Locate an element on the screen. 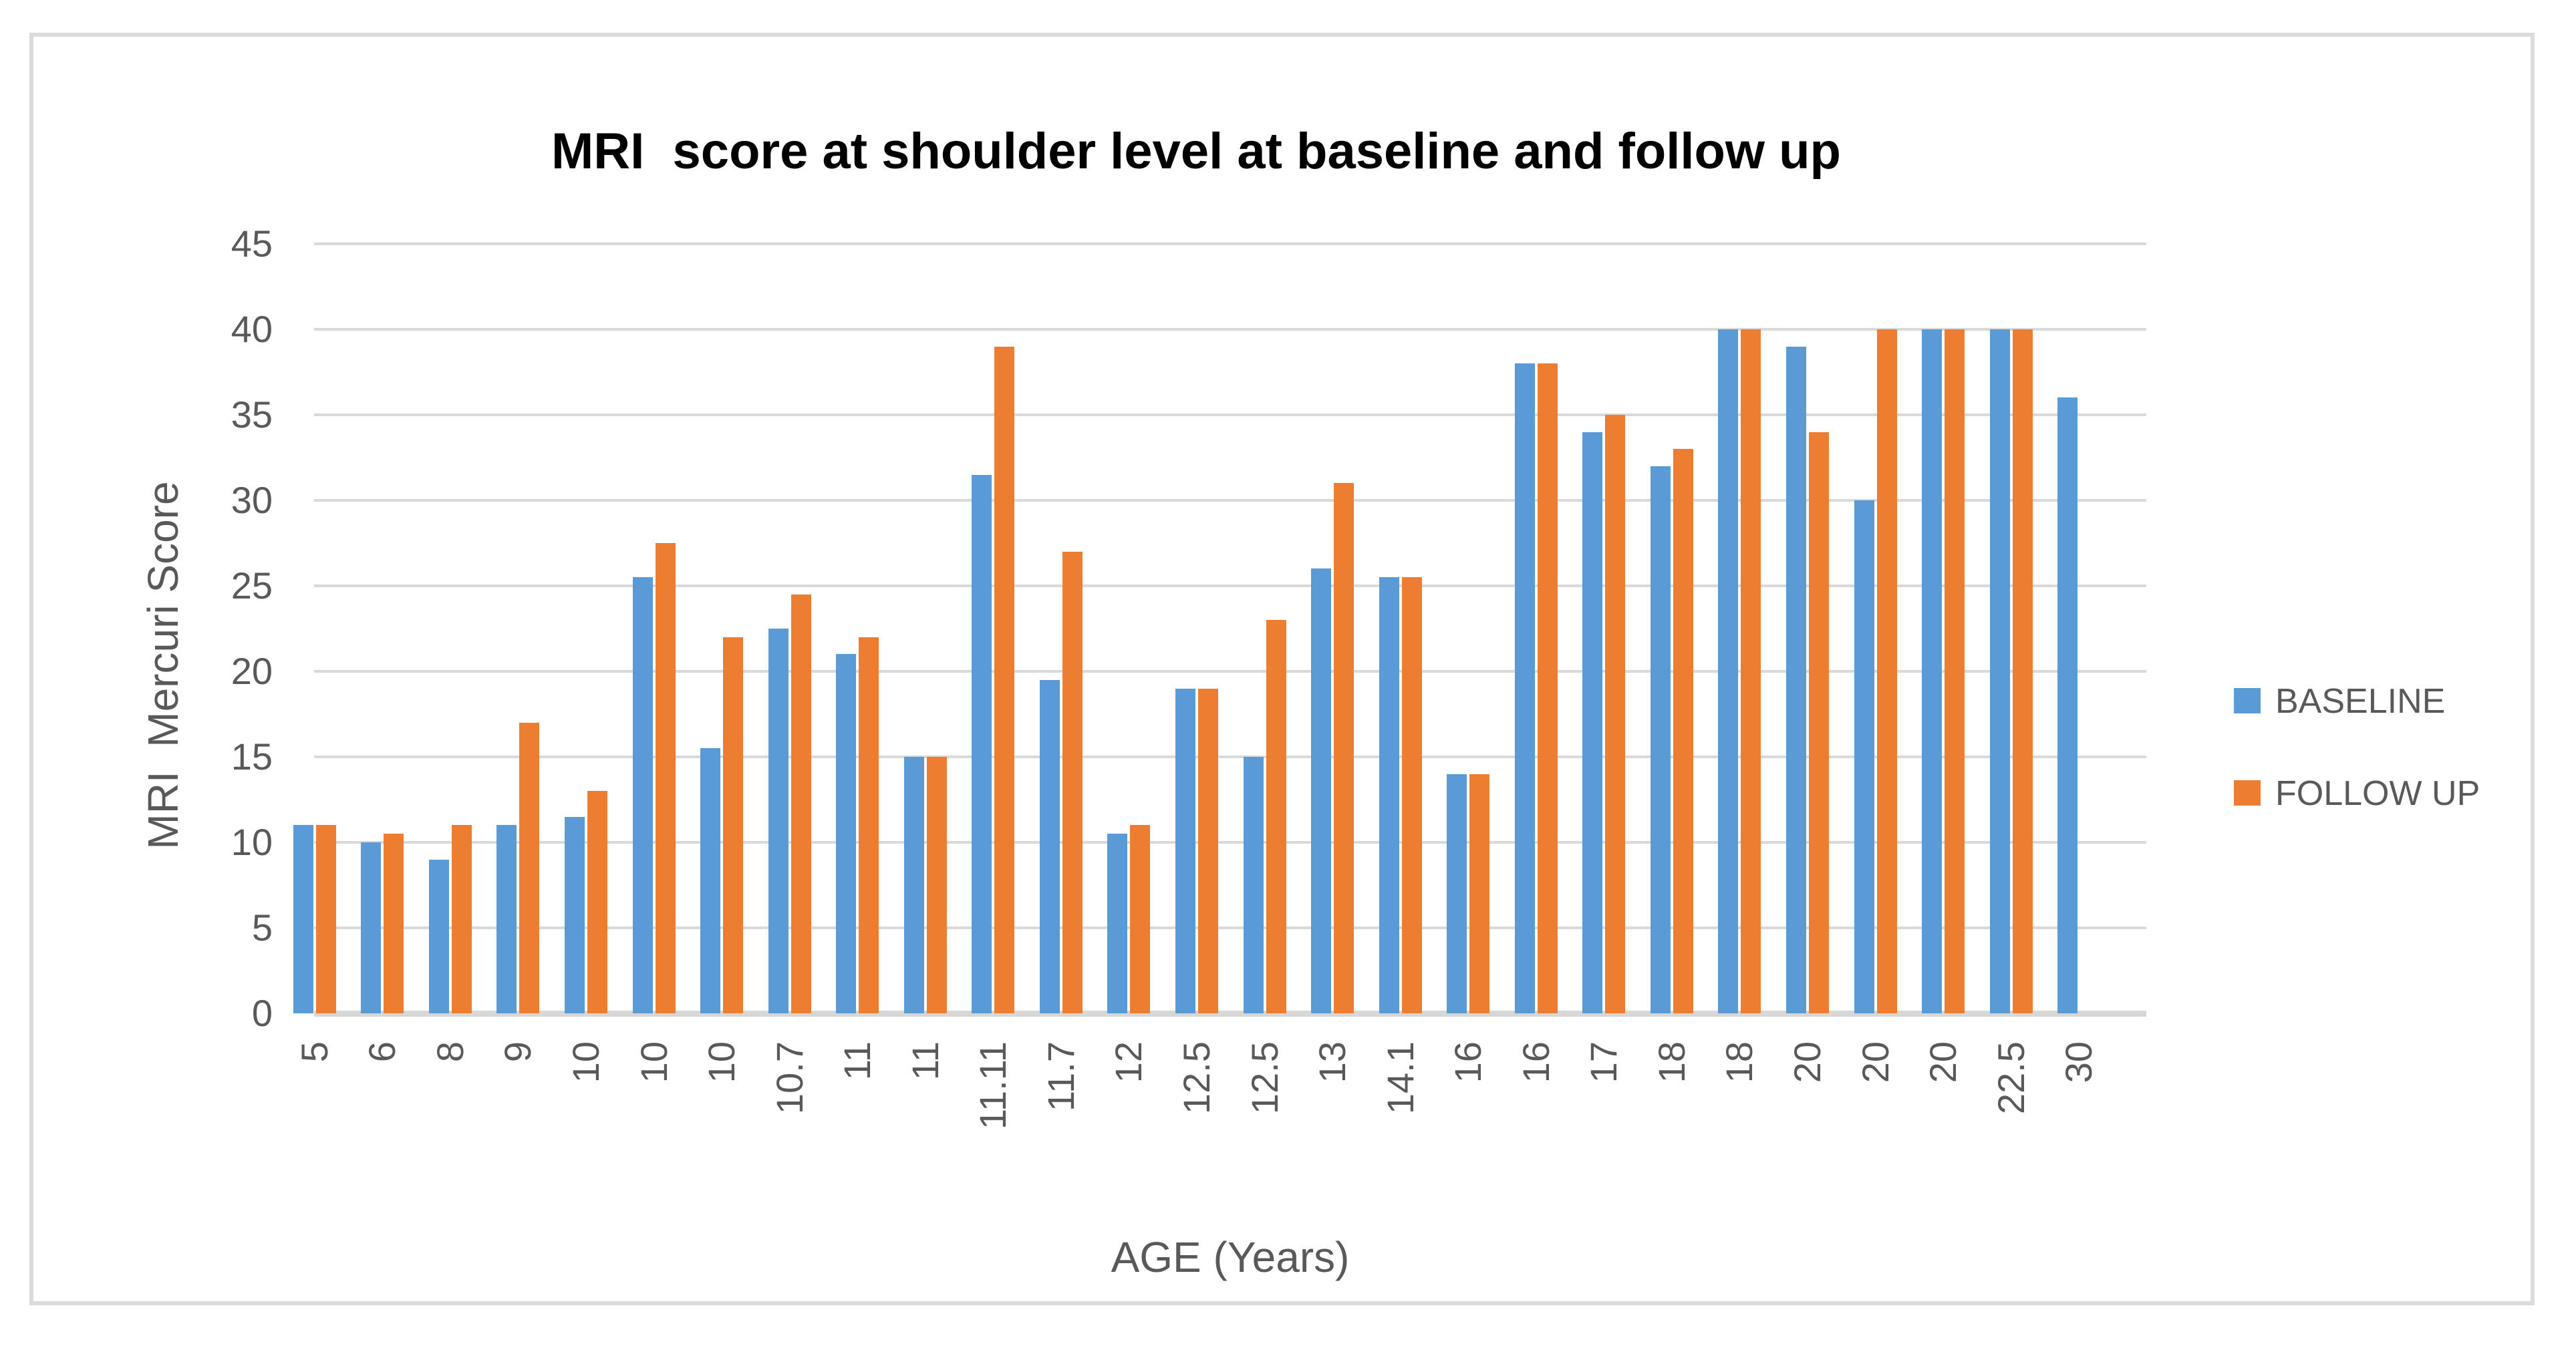 The height and width of the screenshot is (1346, 2576). x-category-label: 11.7 is located at coordinates (1061, 1076).